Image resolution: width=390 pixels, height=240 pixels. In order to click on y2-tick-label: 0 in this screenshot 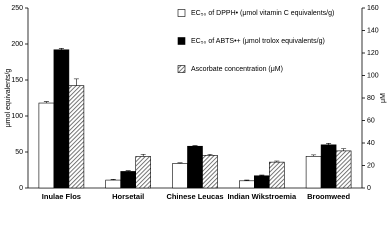, I will do `click(369, 188)`.